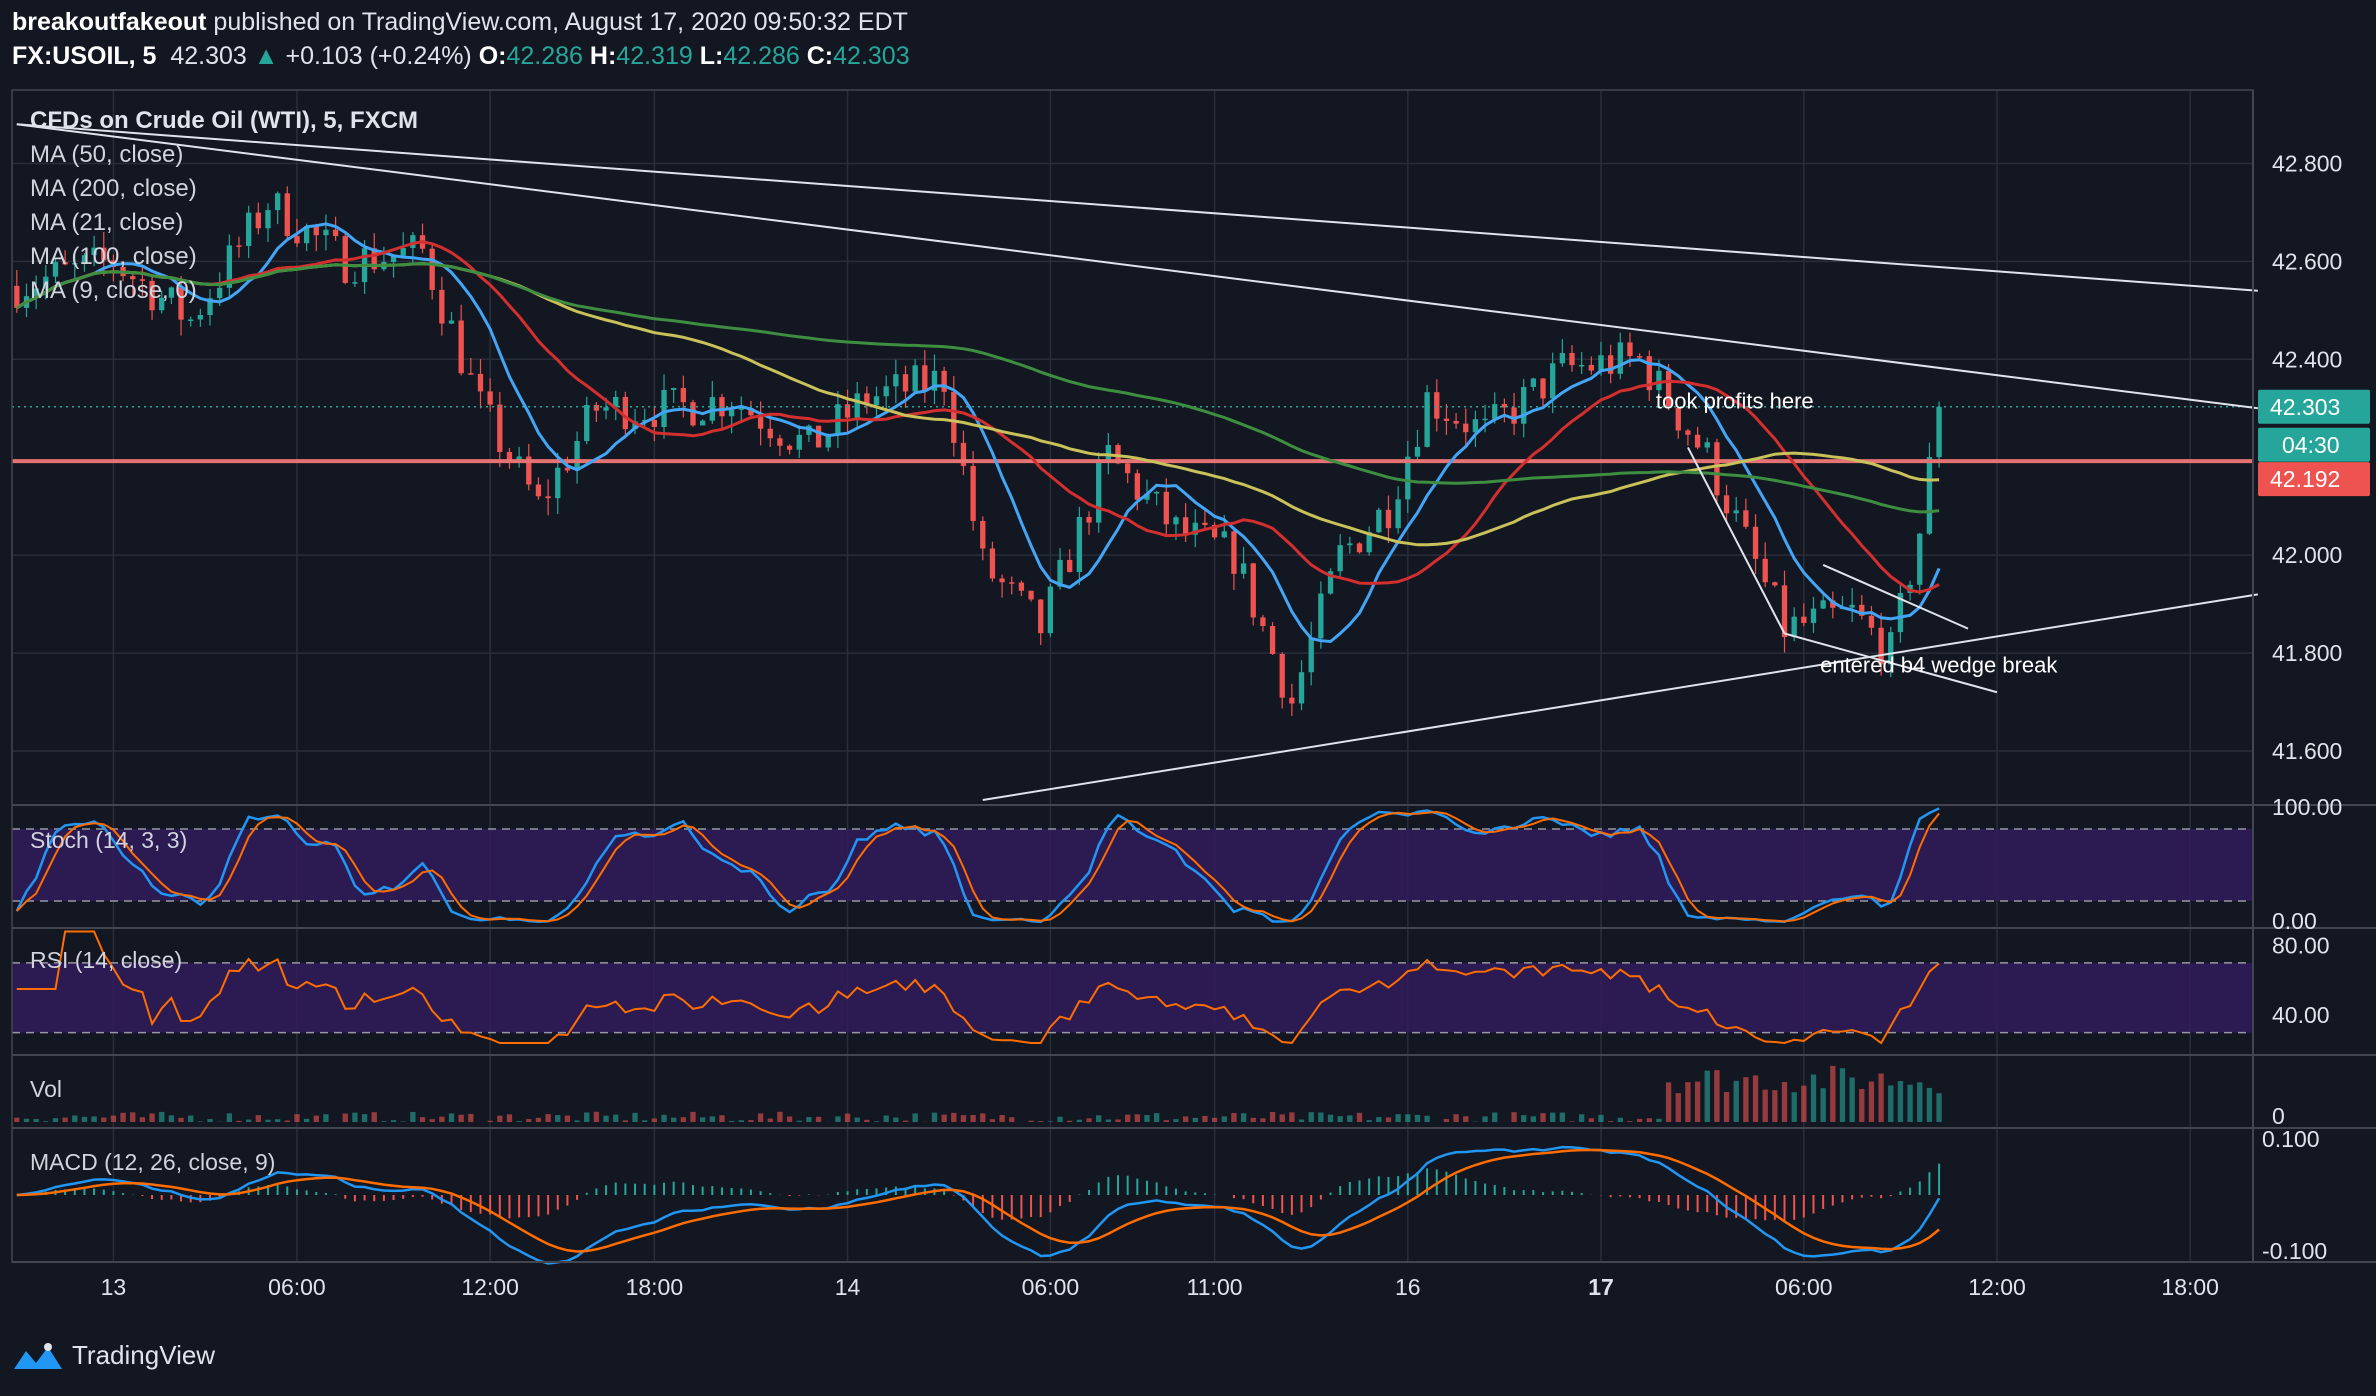 This screenshot has height=1396, width=2376. I want to click on macd-label: MACD (12, 26, close, 9), so click(152, 1162).